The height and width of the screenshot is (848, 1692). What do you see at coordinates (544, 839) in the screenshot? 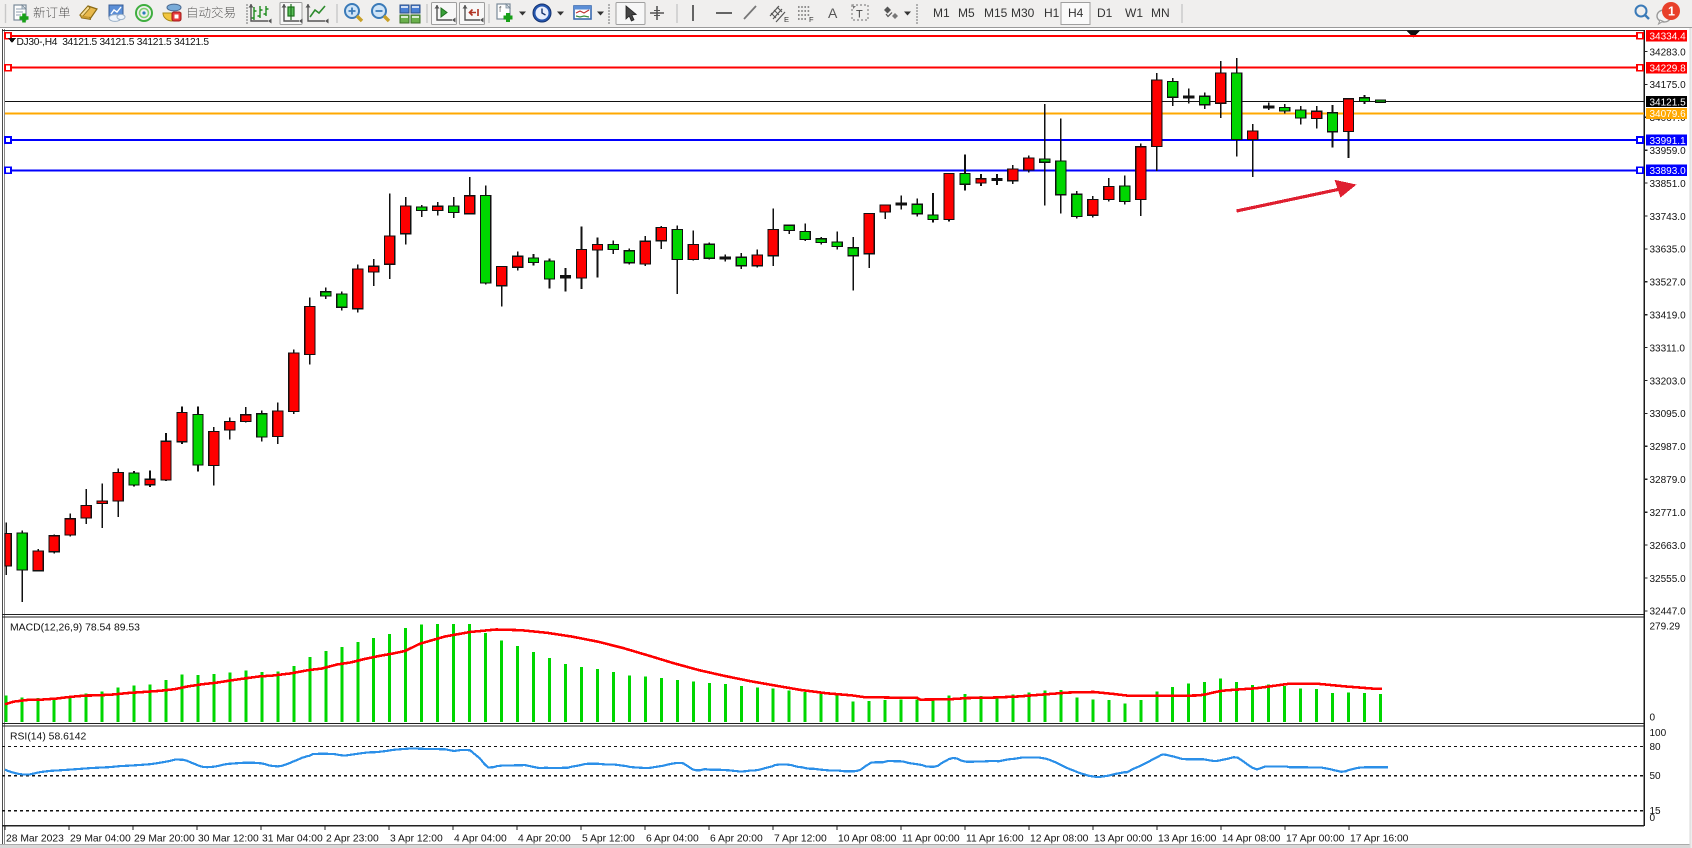
I see `svg-text: 4 Apr 20:00` at bounding box center [544, 839].